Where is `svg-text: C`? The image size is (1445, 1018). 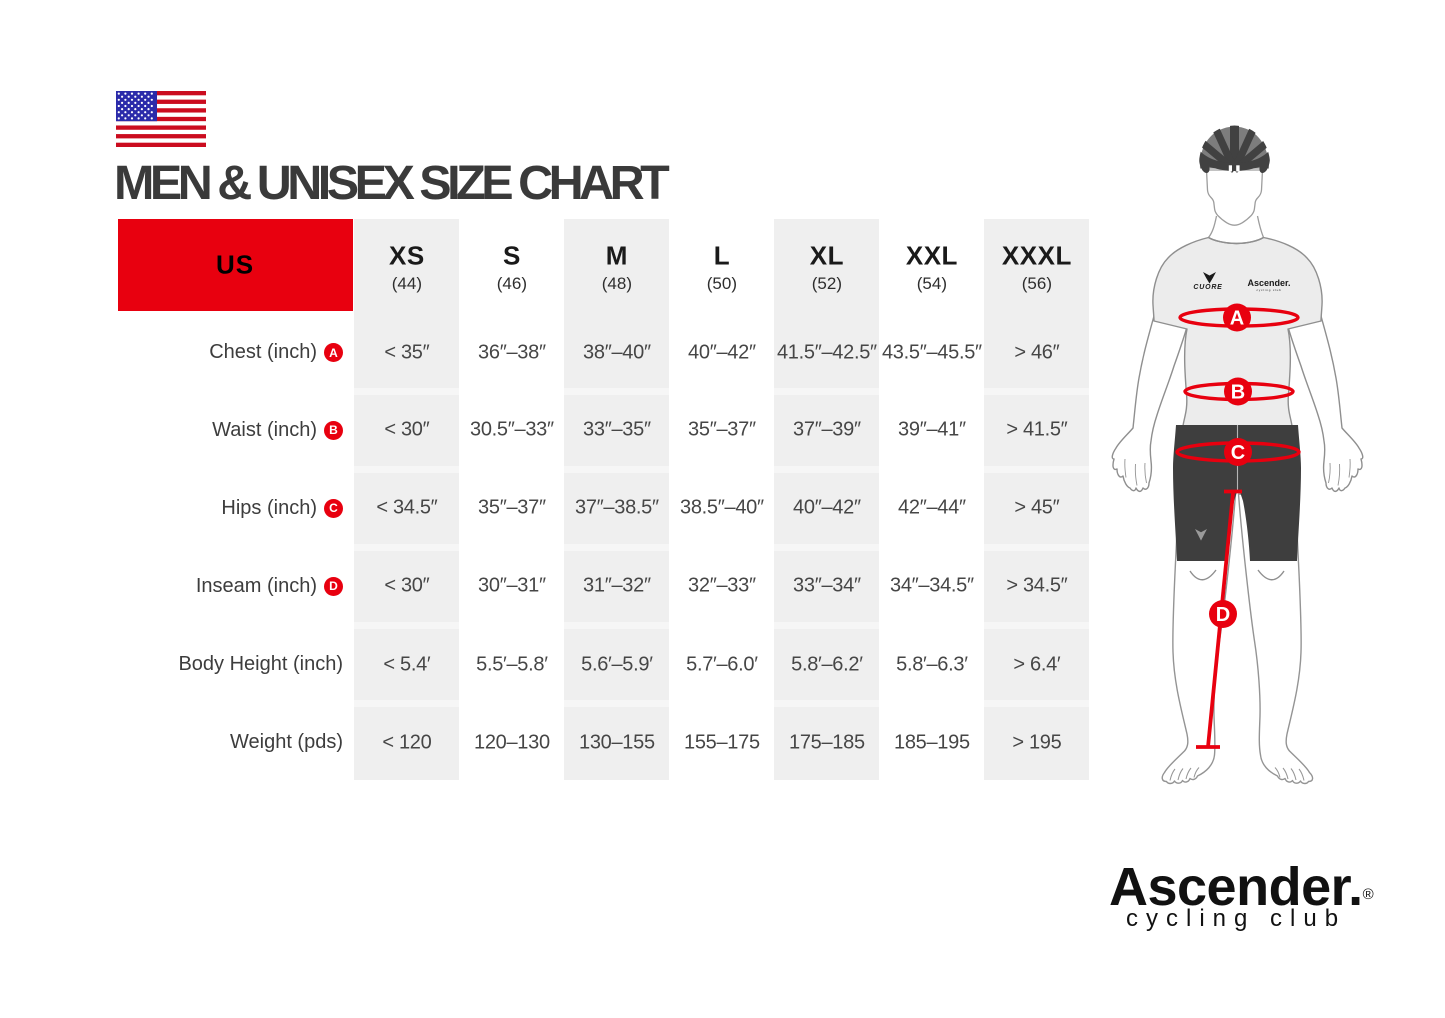 svg-text: C is located at coordinates (1238, 453).